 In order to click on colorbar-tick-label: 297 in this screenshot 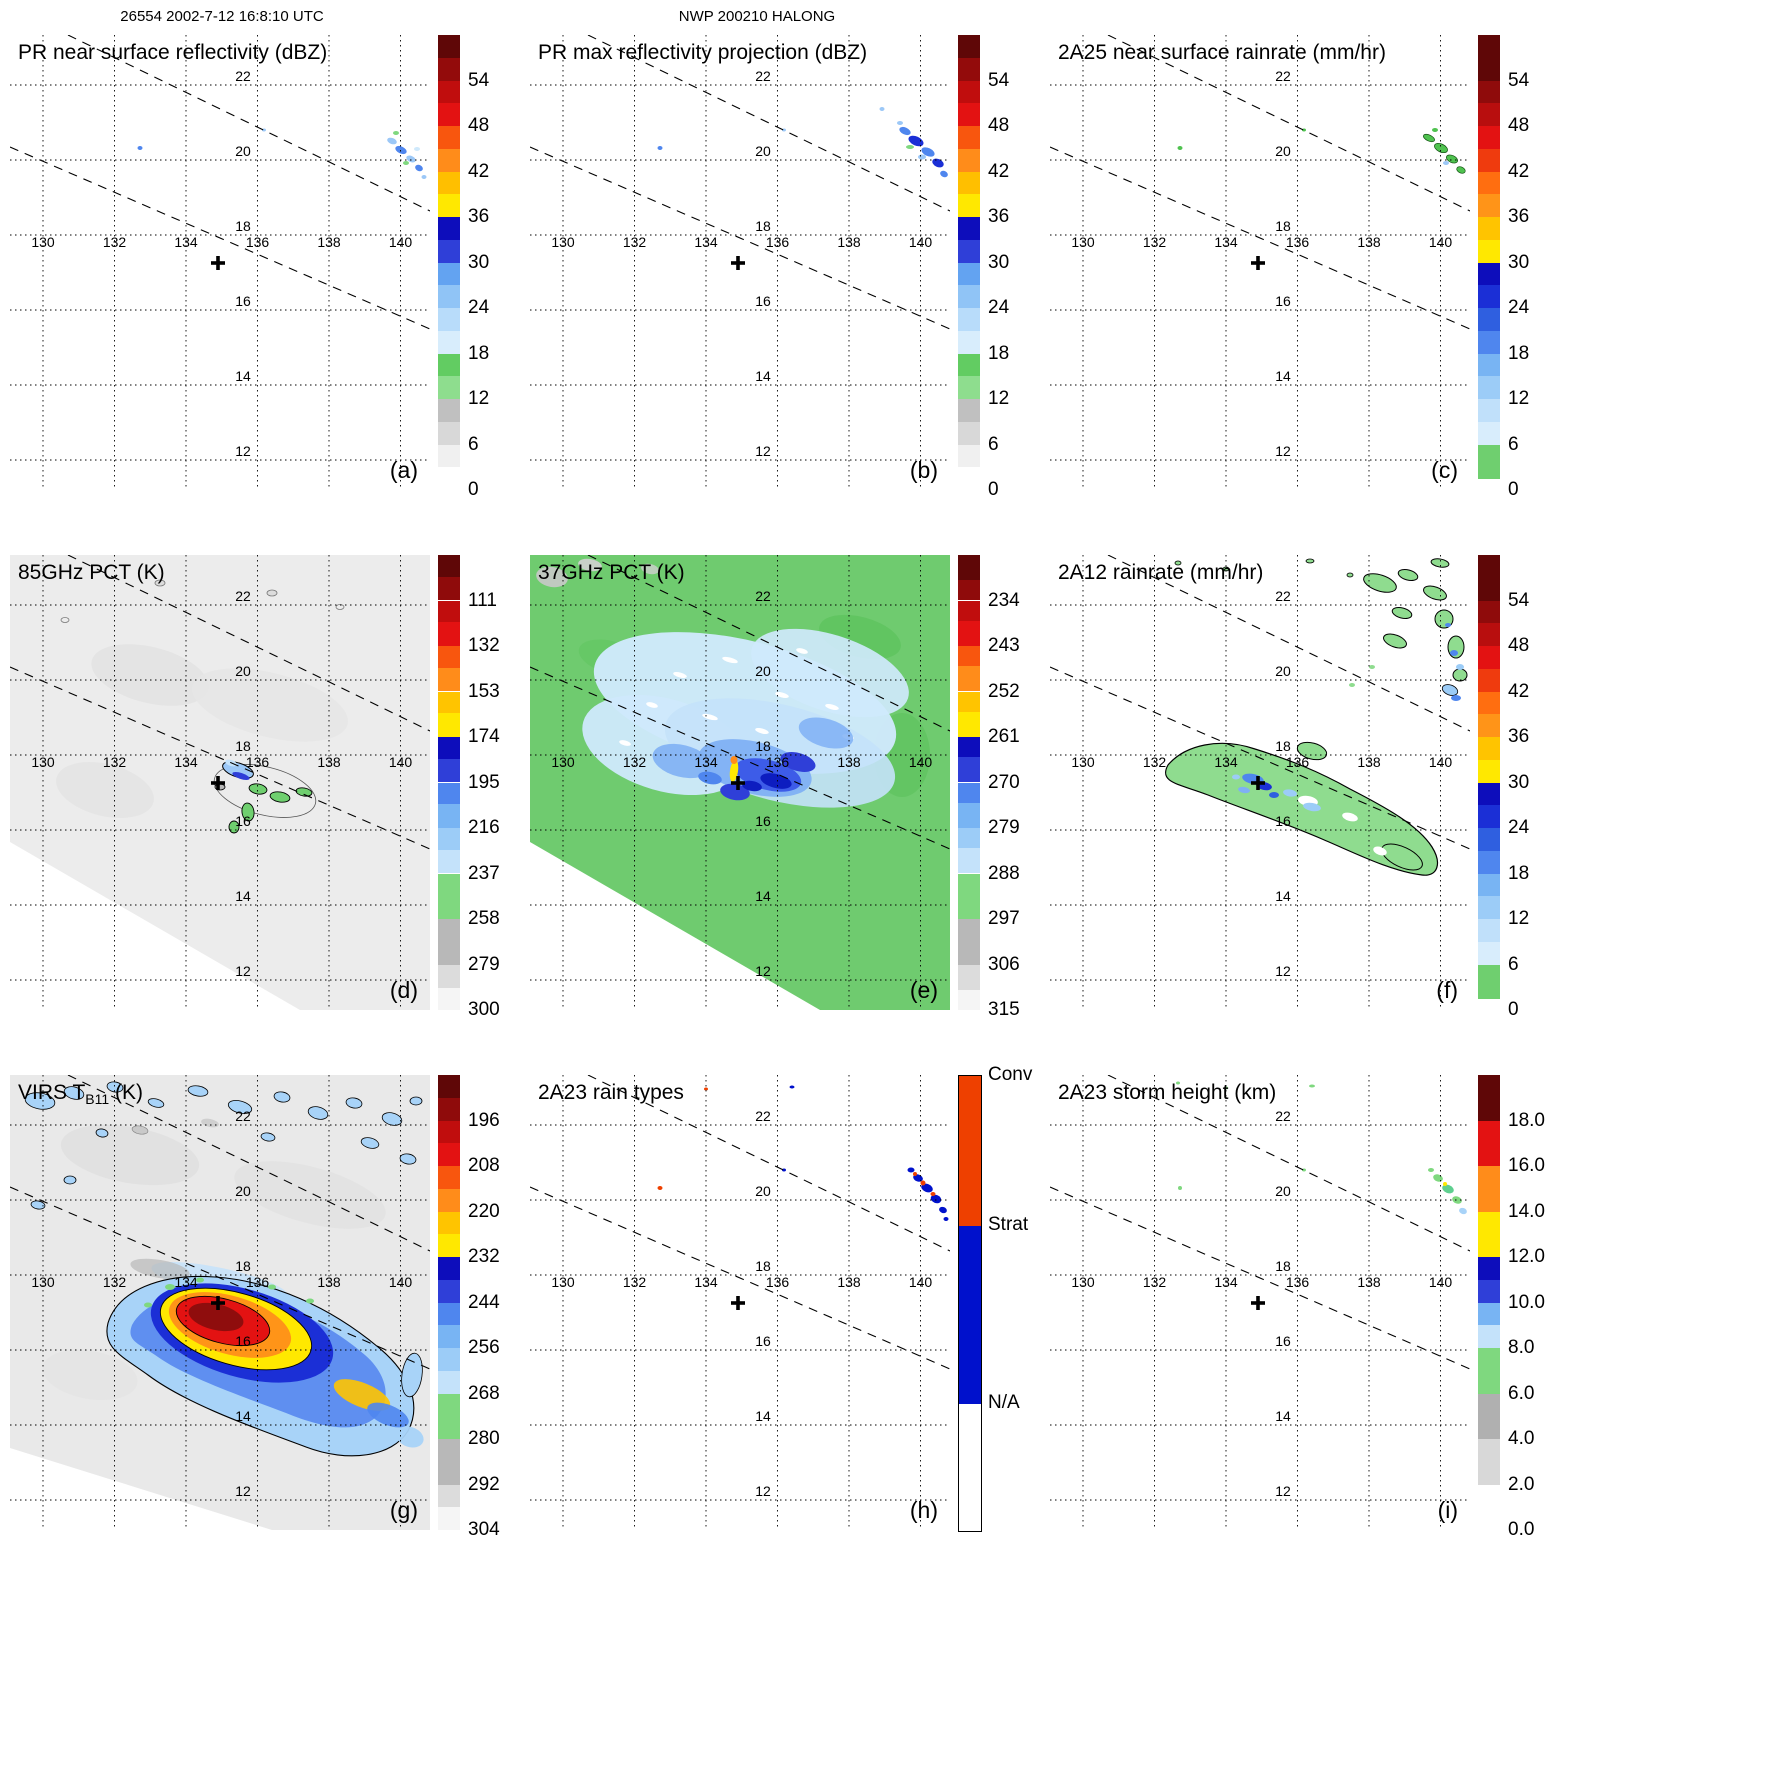, I will do `click(1004, 918)`.